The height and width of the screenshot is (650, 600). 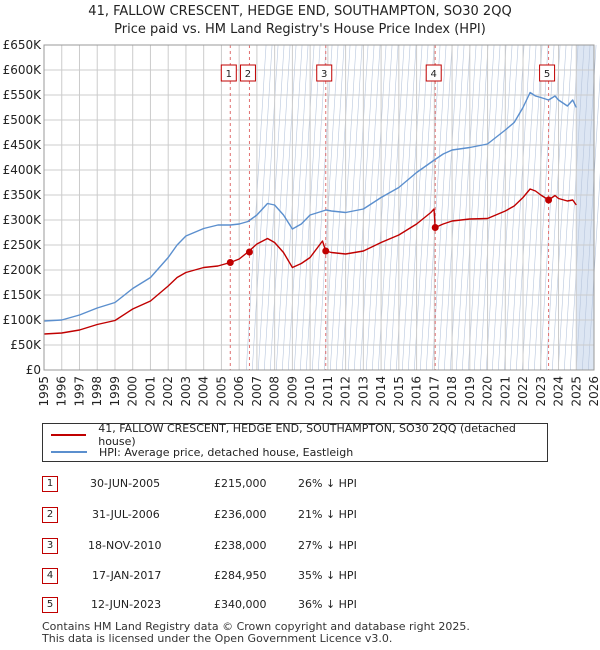 I want to click on y-tick-label: £500K, so click(x=23, y=120).